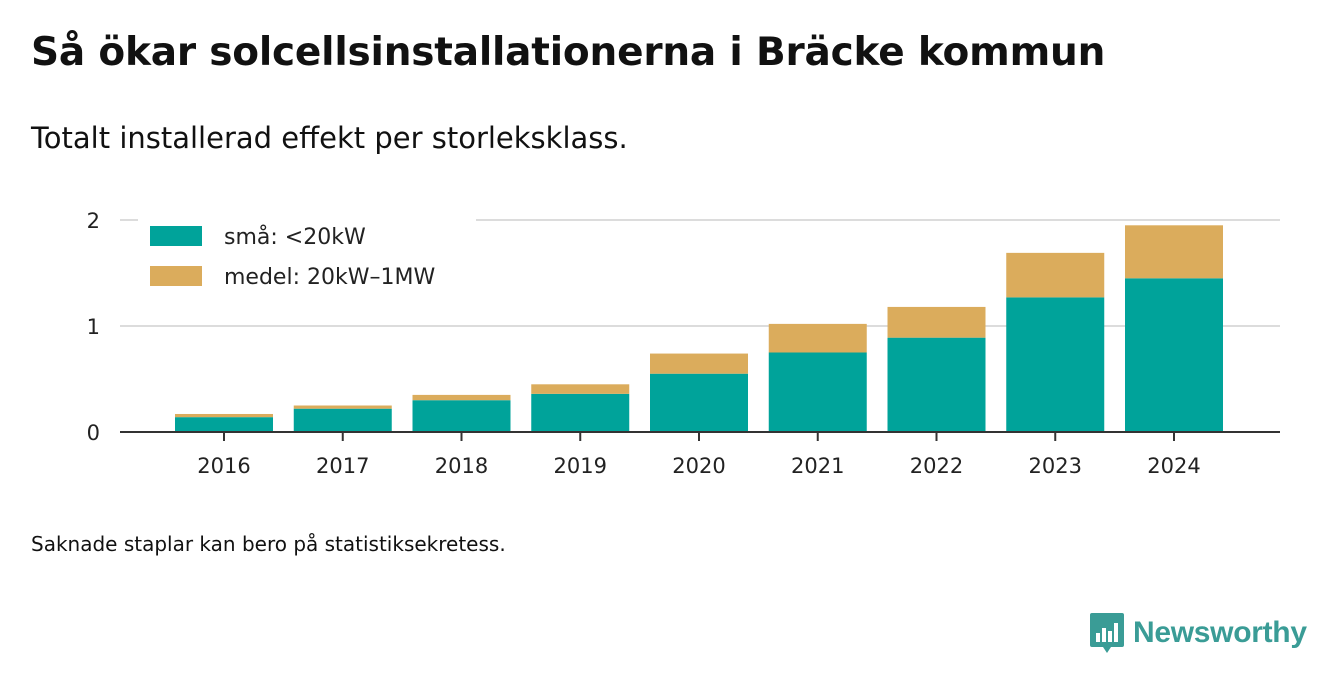 The height and width of the screenshot is (685, 1340). Describe the element at coordinates (817, 466) in the screenshot. I see `x-tick-label: 2021` at that location.